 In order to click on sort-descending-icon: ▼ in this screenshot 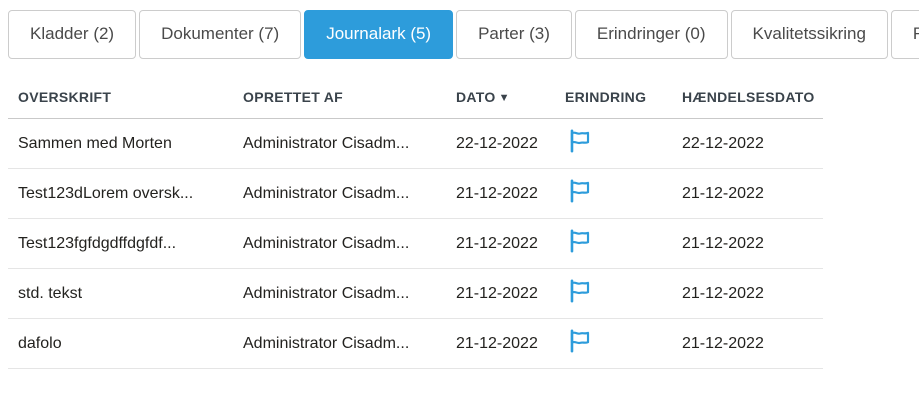, I will do `click(504, 98)`.